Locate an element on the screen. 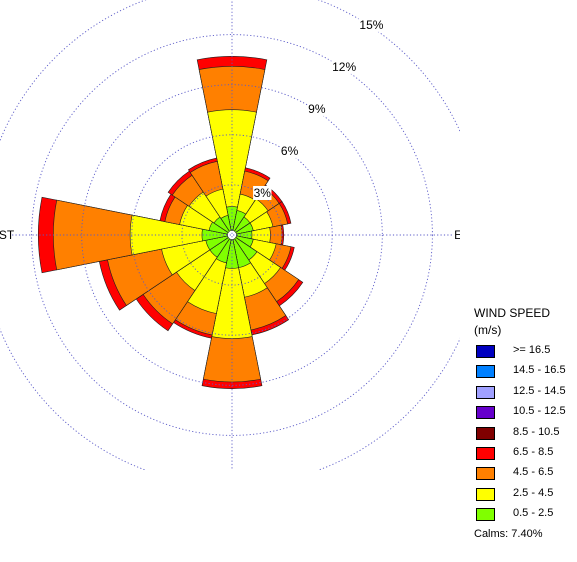 The height and width of the screenshot is (562, 577). legend-item: 10.5 - 12.5 is located at coordinates (525, 414).